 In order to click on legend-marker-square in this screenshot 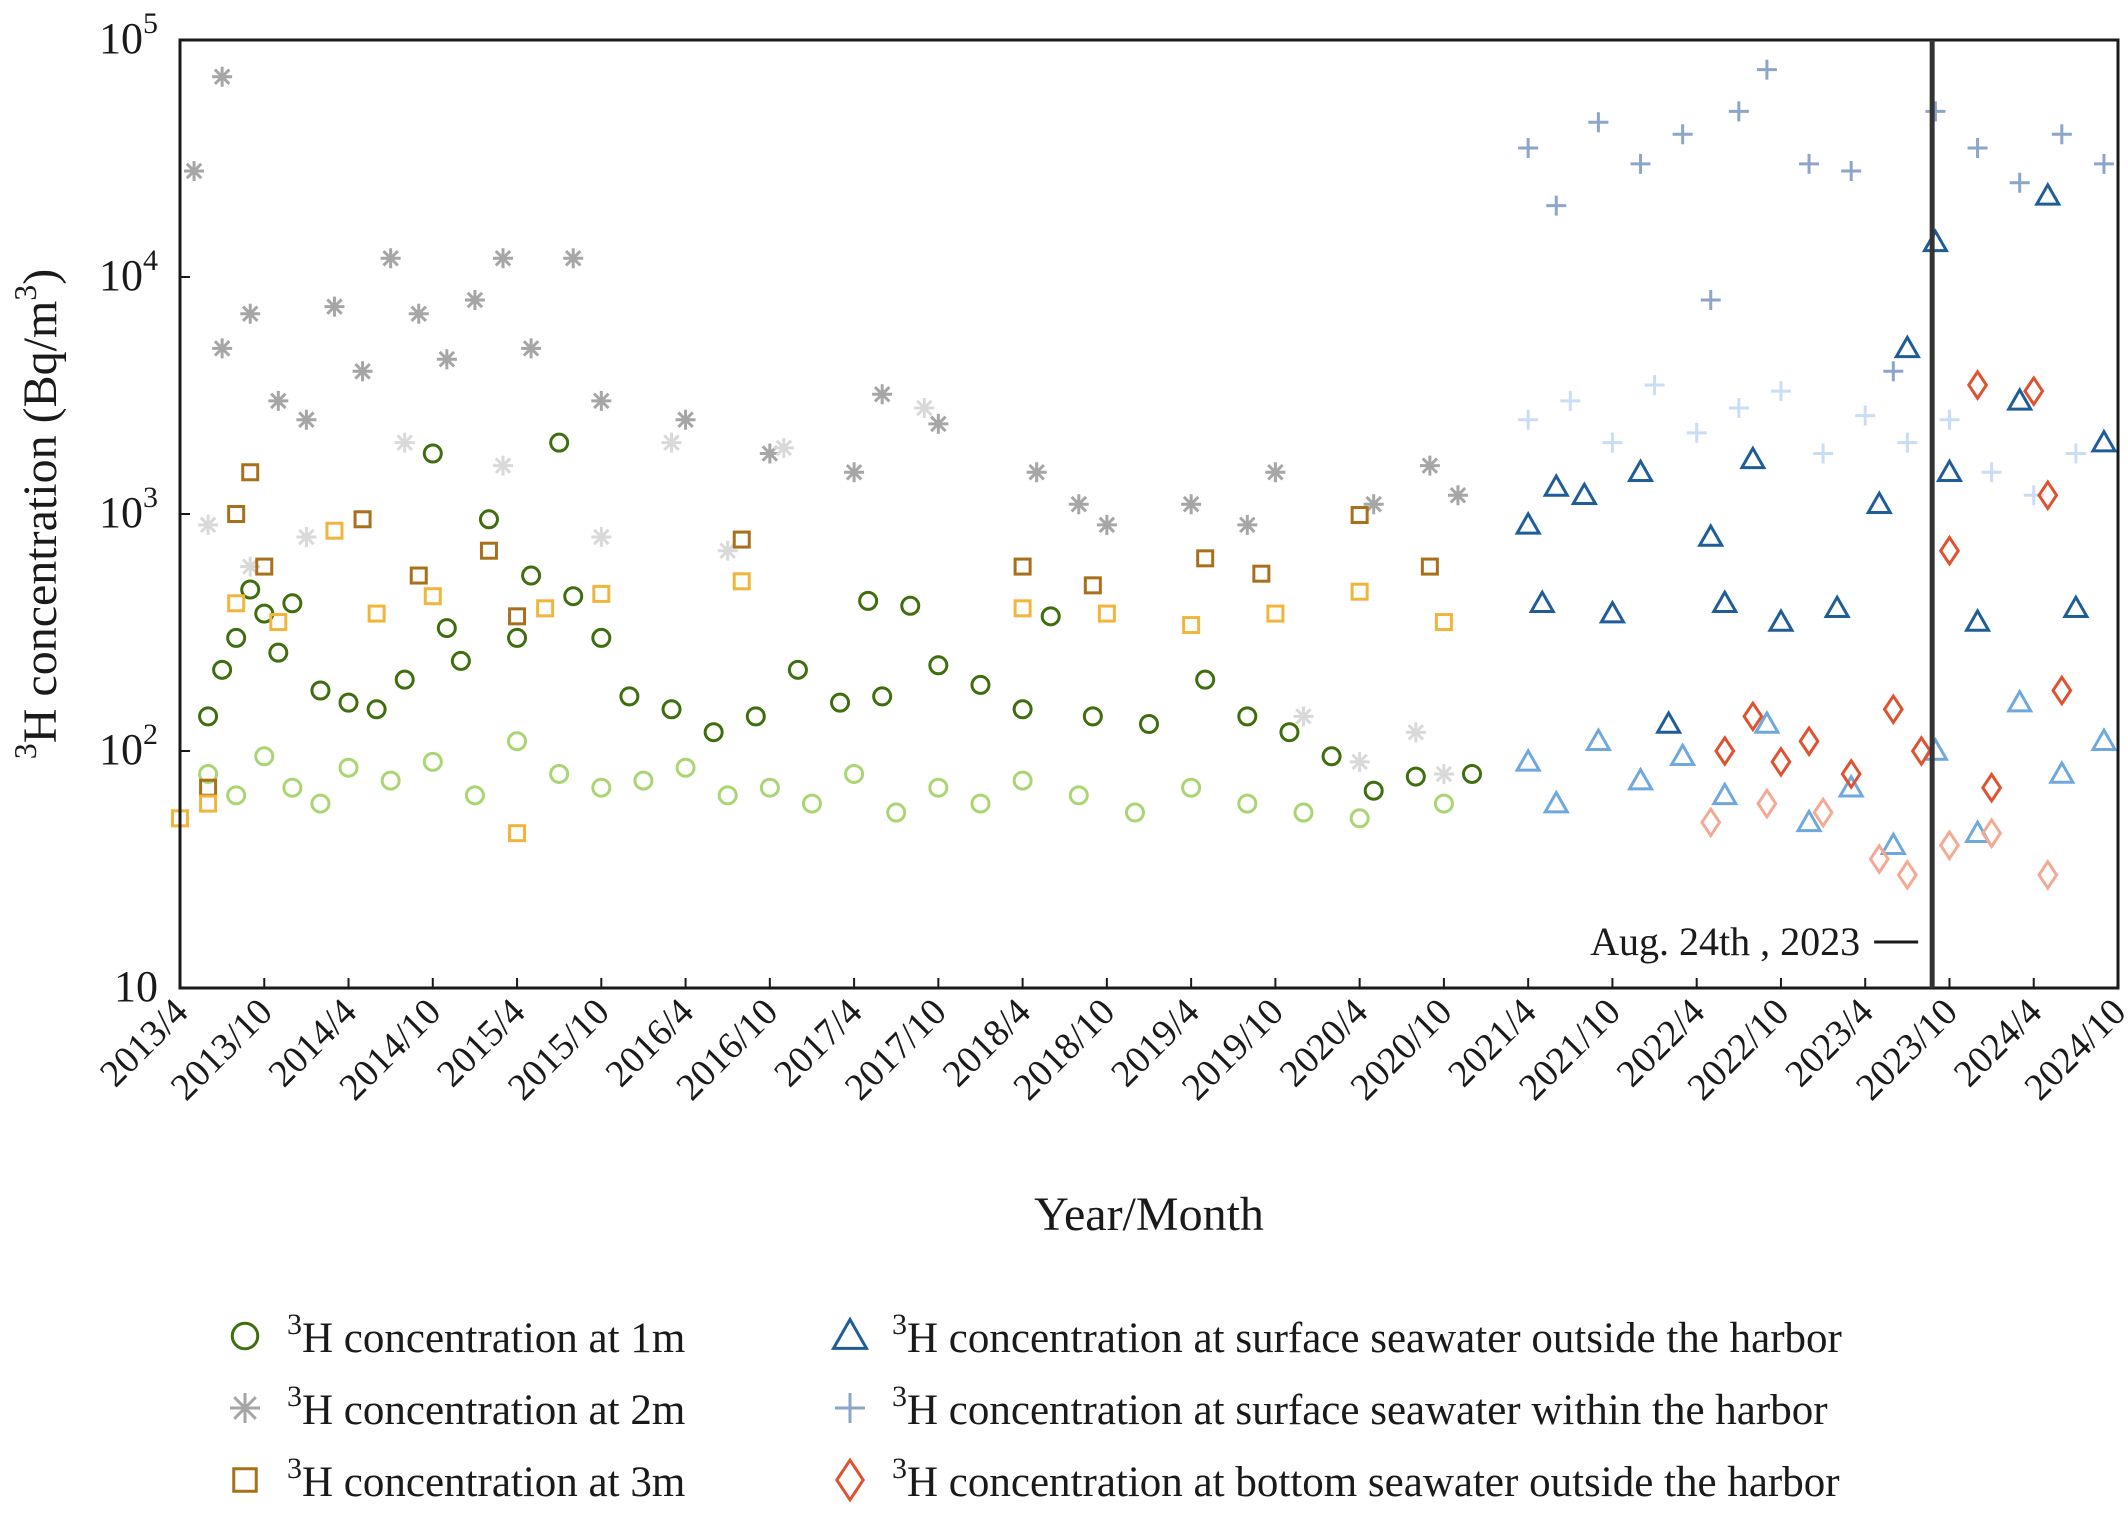, I will do `click(245, 1480)`.